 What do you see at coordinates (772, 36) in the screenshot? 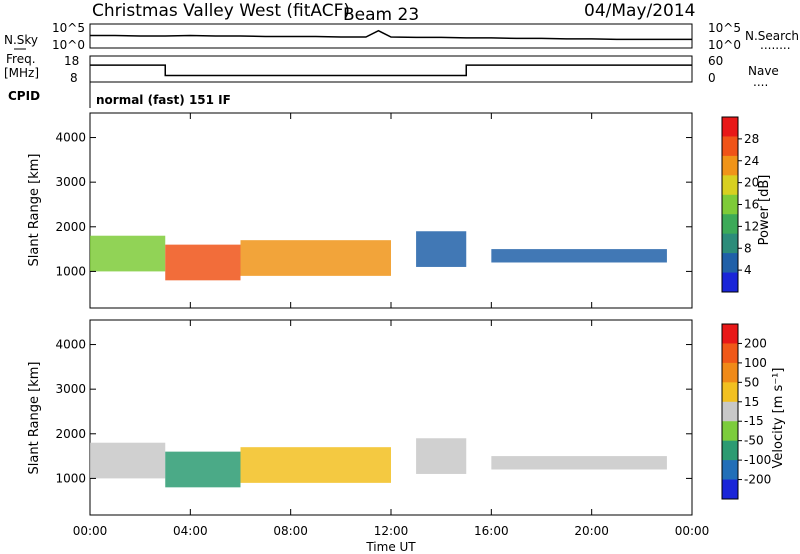
I see `noise-right-label: N.Search` at bounding box center [772, 36].